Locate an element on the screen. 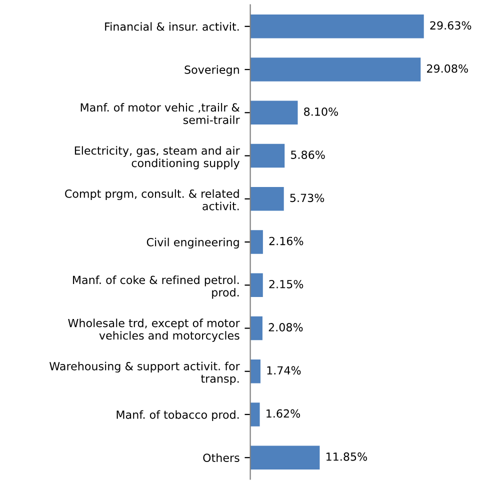 Image resolution: width=486 pixels, height=484 pixels. data-label: 1.62% is located at coordinates (283, 413).